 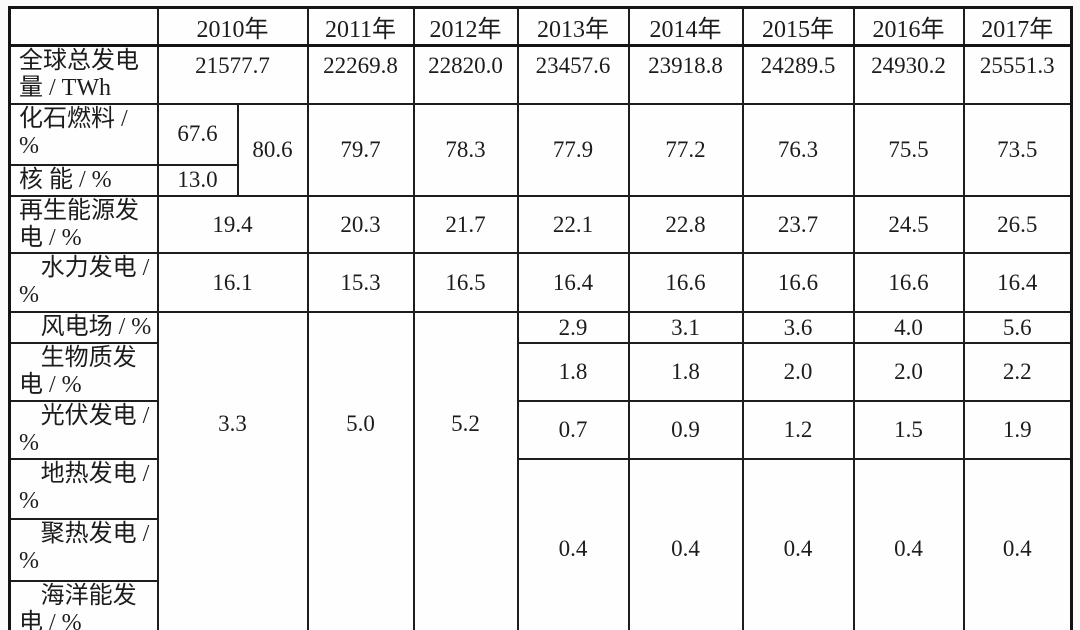 I want to click on cell-wind-2015: 3.6, so click(x=798, y=328).